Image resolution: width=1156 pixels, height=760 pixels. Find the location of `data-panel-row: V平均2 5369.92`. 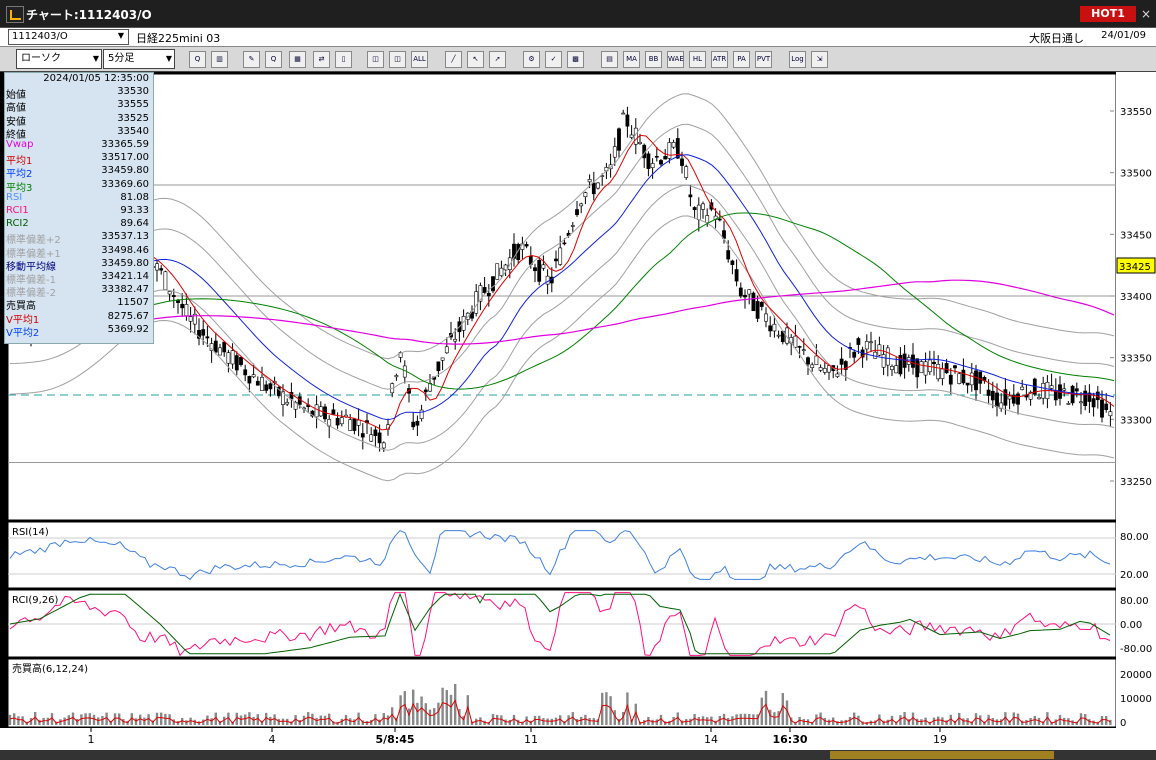

data-panel-row: V平均2 5369.92 is located at coordinates (78, 331).